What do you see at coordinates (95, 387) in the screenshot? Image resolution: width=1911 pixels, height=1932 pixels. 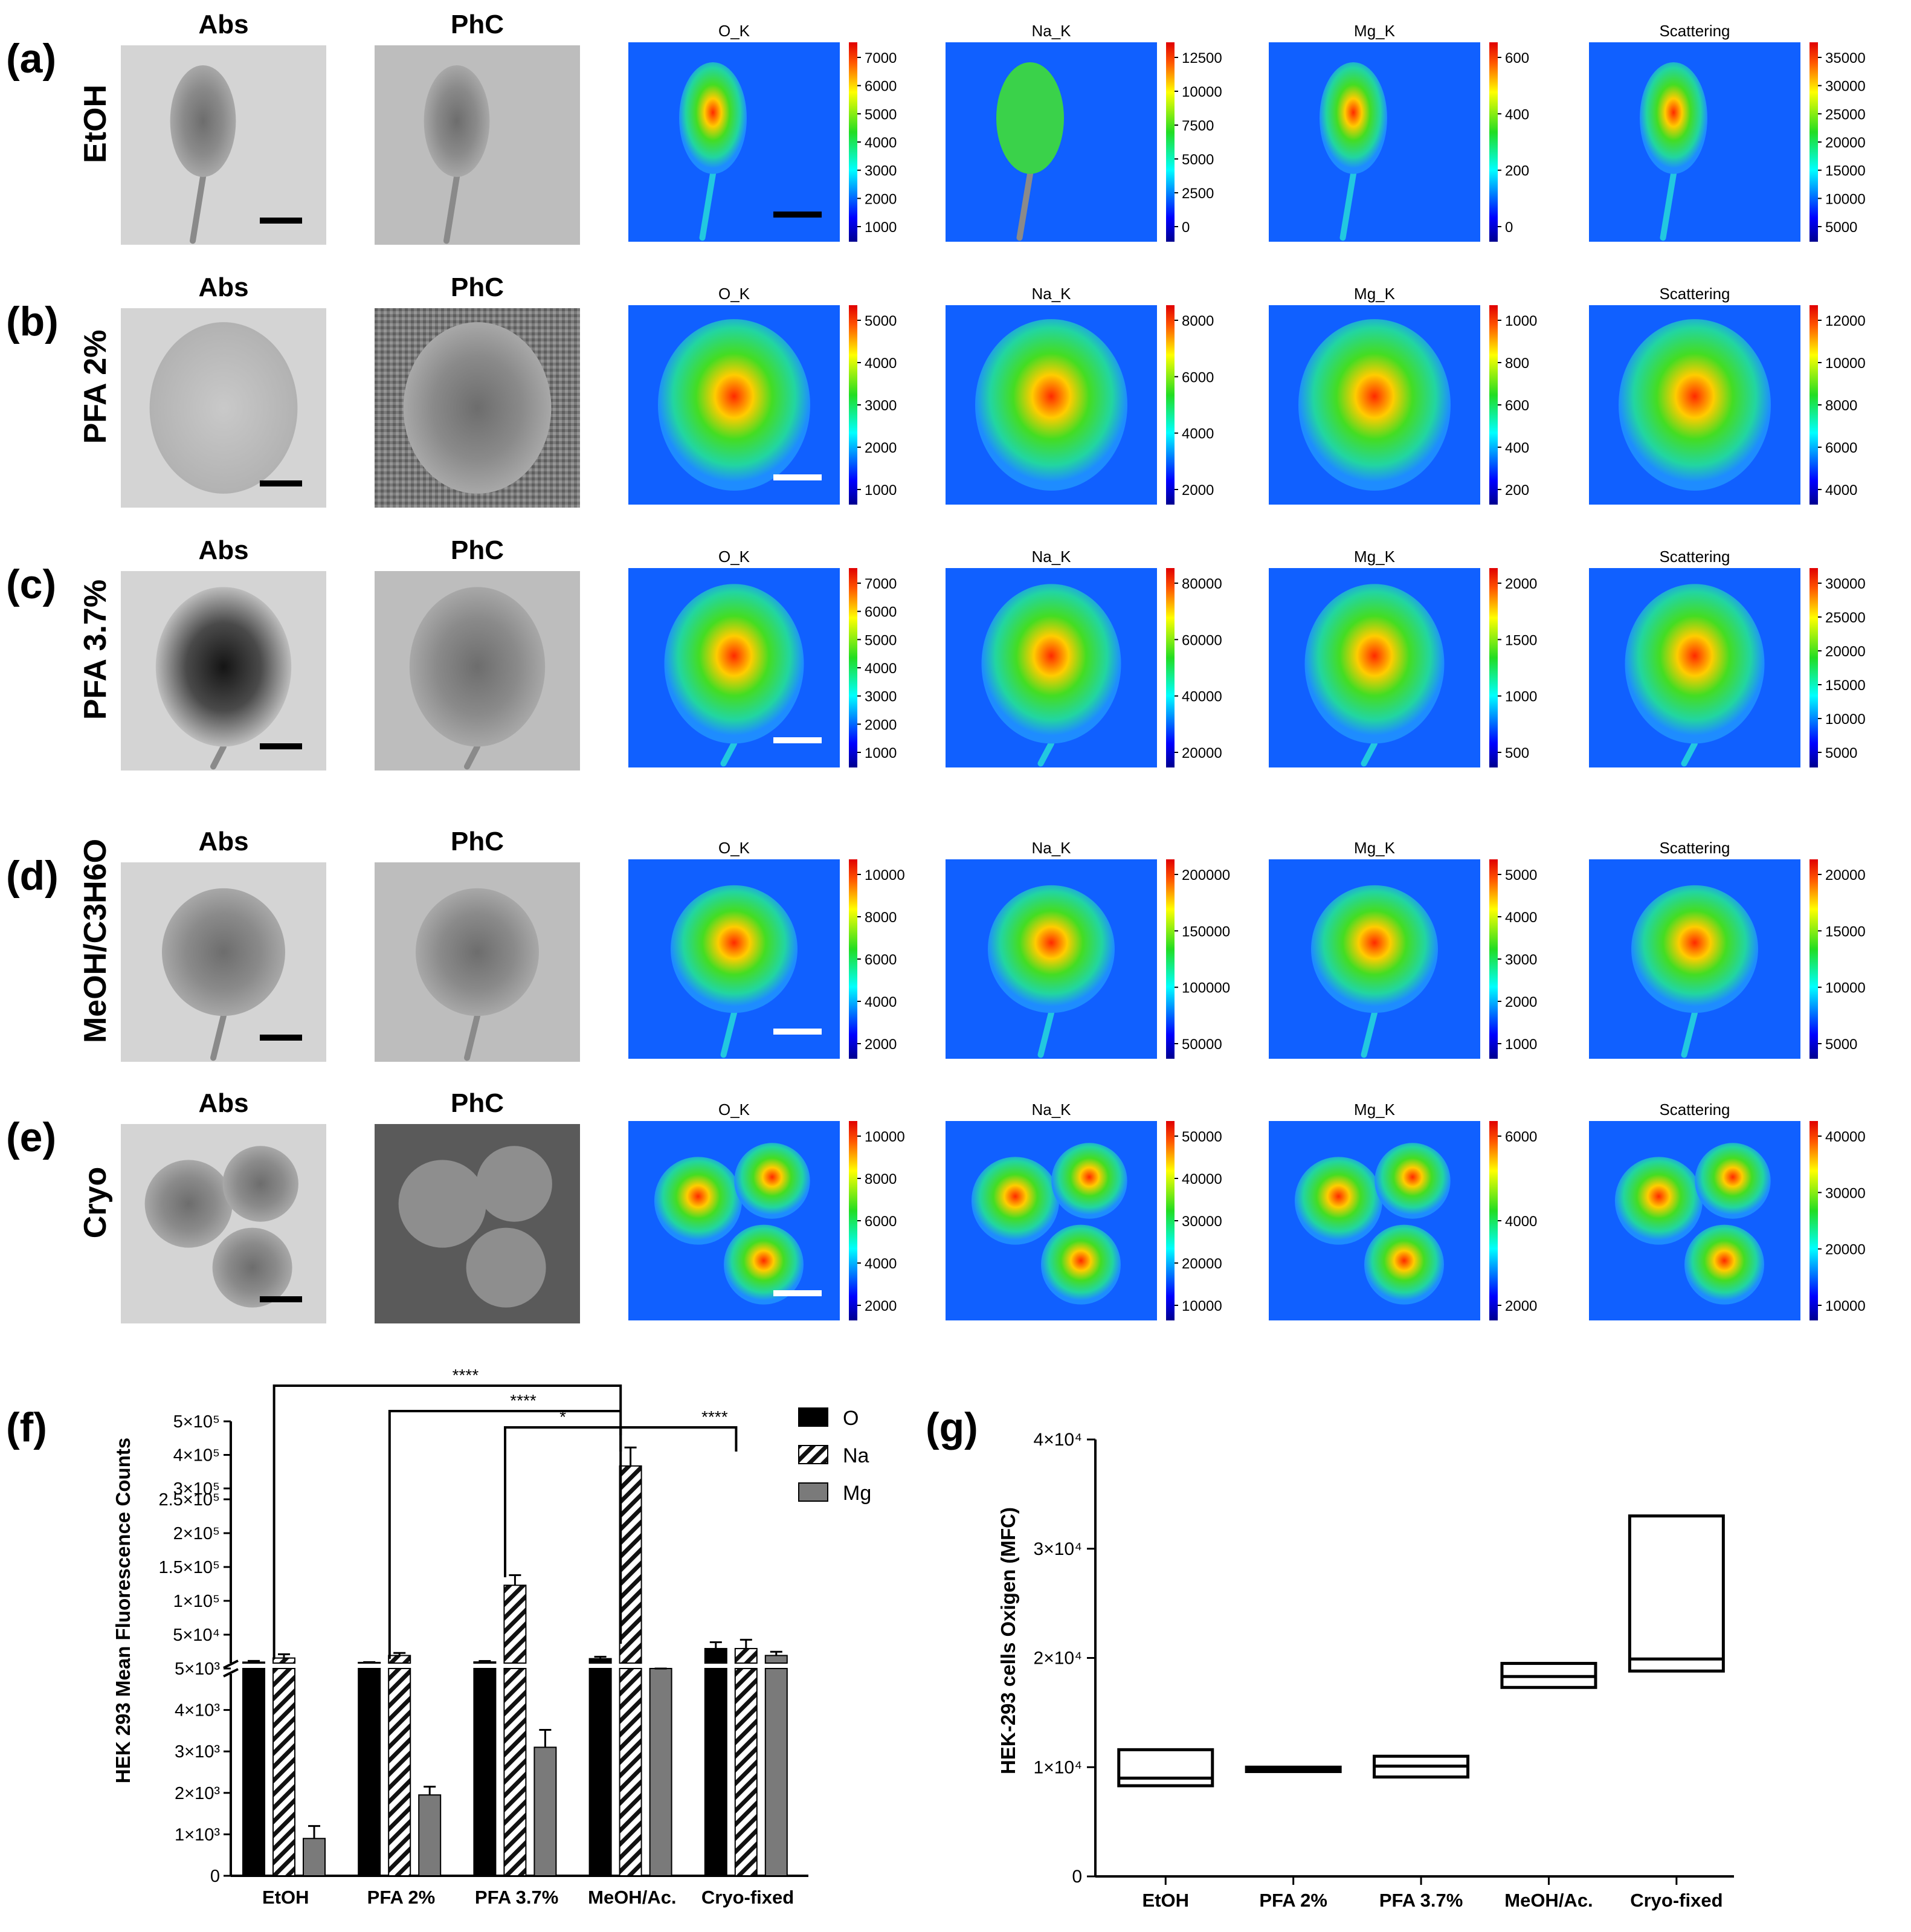 I see `row-label: PFA 2%` at bounding box center [95, 387].